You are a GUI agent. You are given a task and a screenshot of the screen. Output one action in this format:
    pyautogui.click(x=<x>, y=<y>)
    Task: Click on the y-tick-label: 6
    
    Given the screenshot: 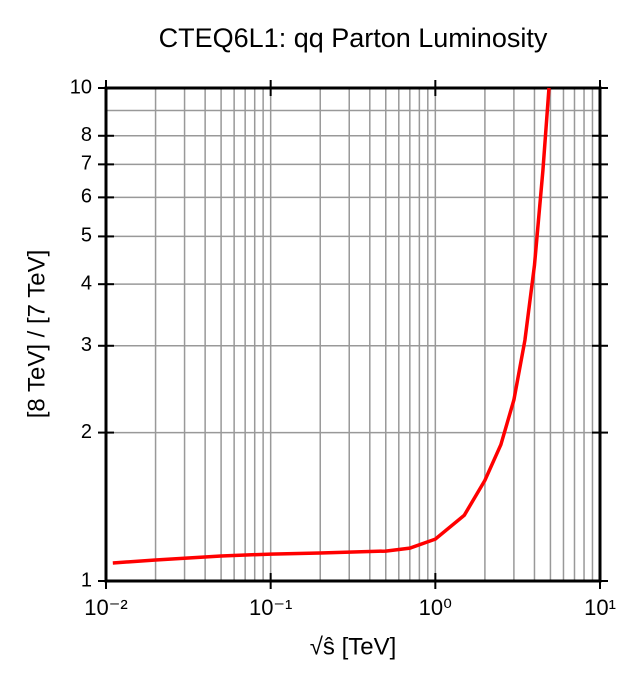 What is the action you would take?
    pyautogui.click(x=86, y=197)
    